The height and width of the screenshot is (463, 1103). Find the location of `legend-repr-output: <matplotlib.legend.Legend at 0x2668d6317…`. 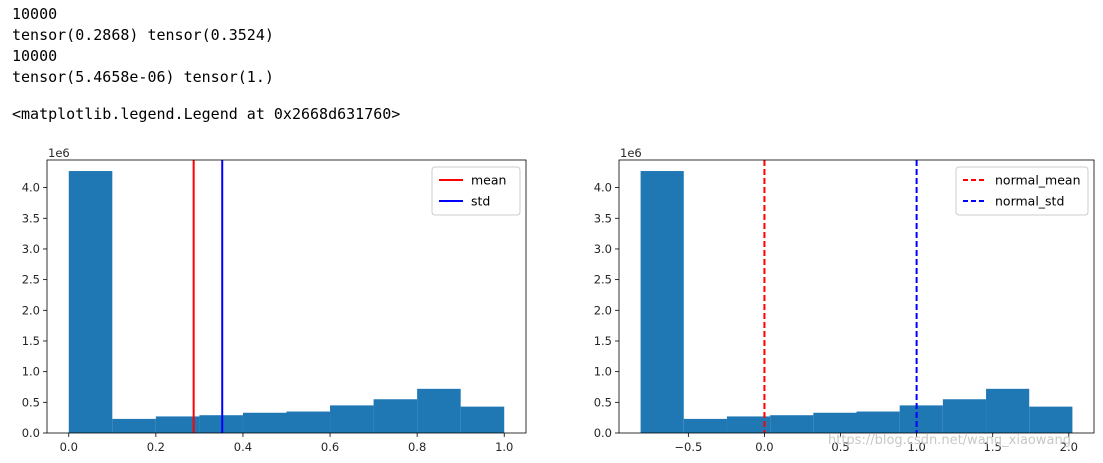

legend-repr-output: <matplotlib.legend.Legend at 0x2668d6317… is located at coordinates (206, 114).